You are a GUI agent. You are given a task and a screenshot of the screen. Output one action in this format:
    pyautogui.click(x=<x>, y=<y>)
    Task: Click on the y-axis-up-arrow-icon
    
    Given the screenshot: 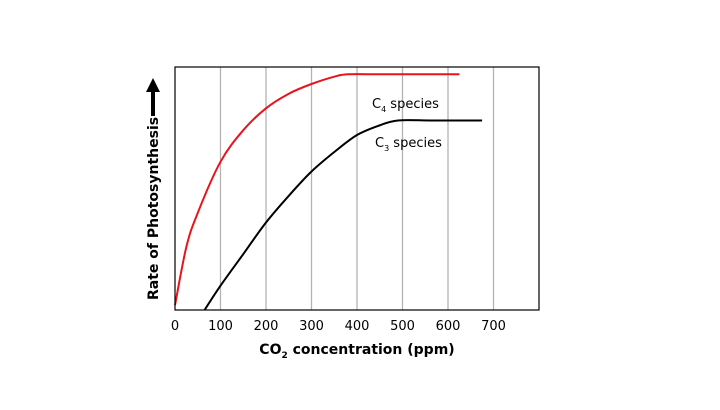 What is the action you would take?
    pyautogui.click(x=153, y=97)
    